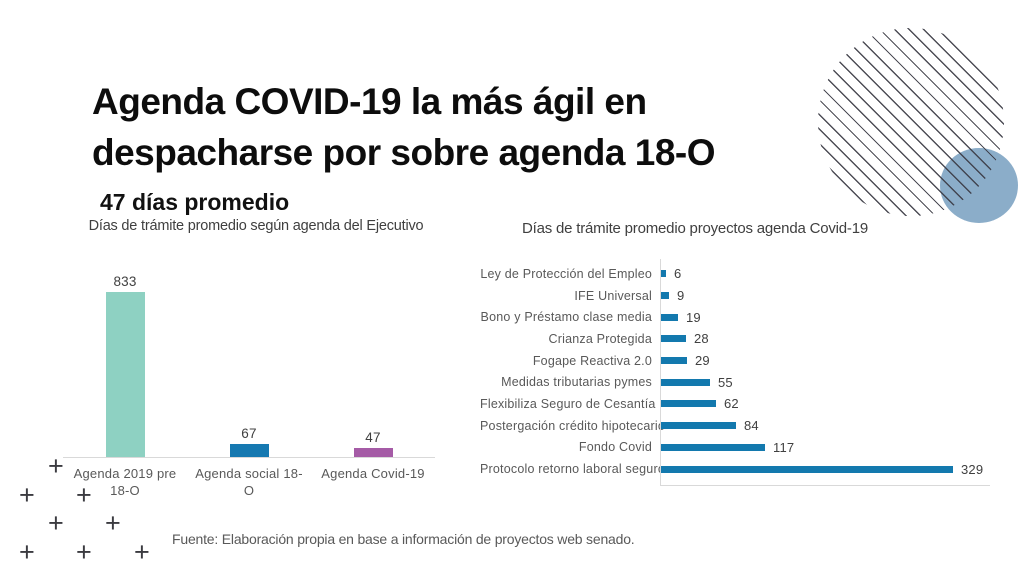  What do you see at coordinates (369, 101) in the screenshot?
I see `slide-title-line1: Agenda COVID-19 la más ágil en` at bounding box center [369, 101].